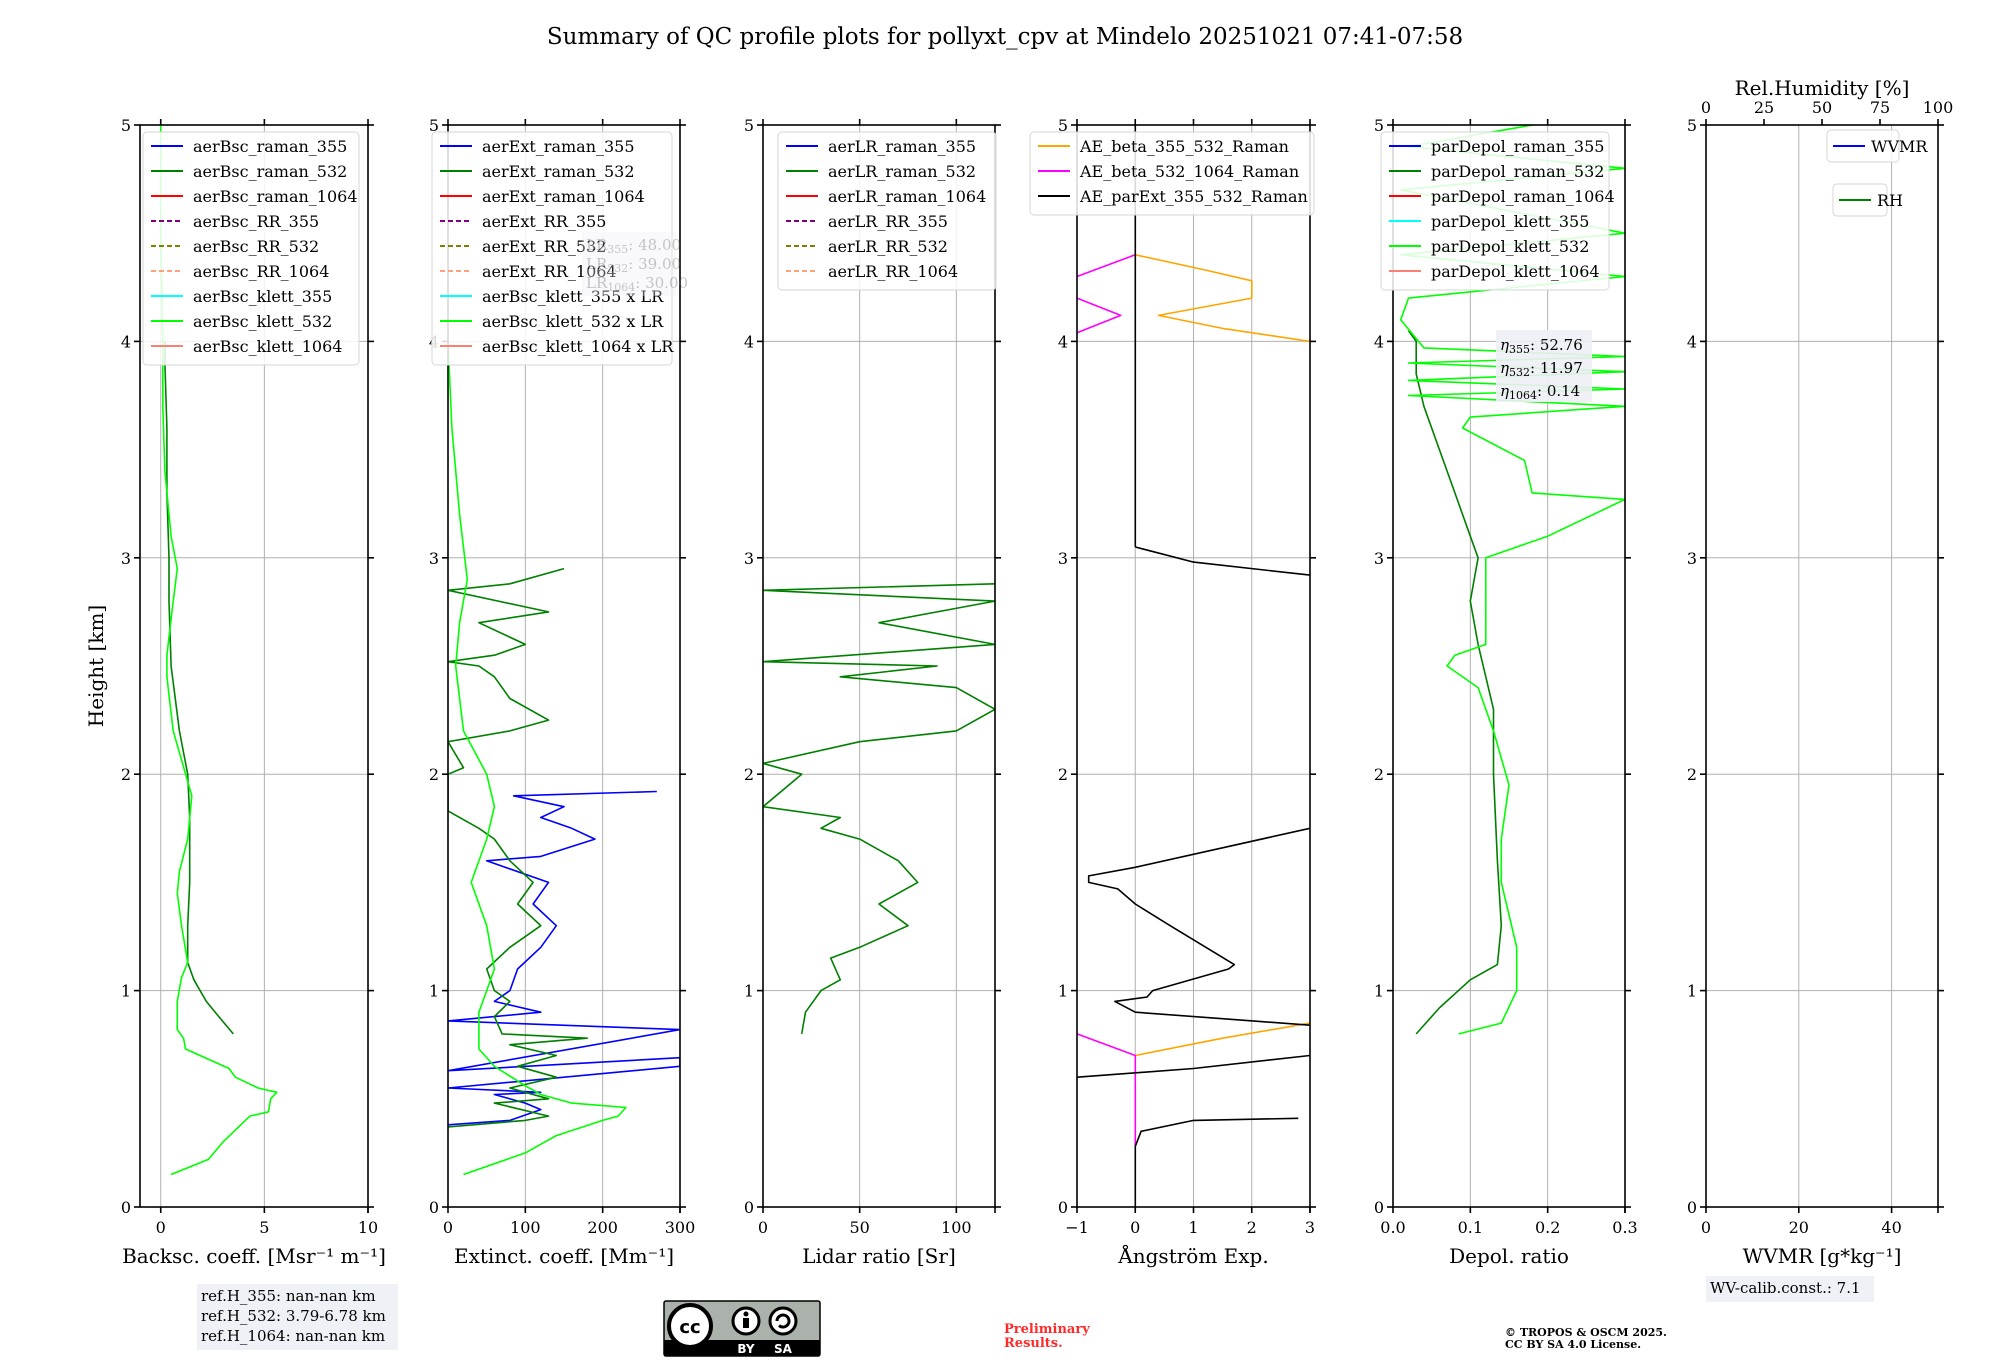 The width and height of the screenshot is (2000, 1360). I want to click on legend-label: aerExt_RR_355, so click(544, 221).